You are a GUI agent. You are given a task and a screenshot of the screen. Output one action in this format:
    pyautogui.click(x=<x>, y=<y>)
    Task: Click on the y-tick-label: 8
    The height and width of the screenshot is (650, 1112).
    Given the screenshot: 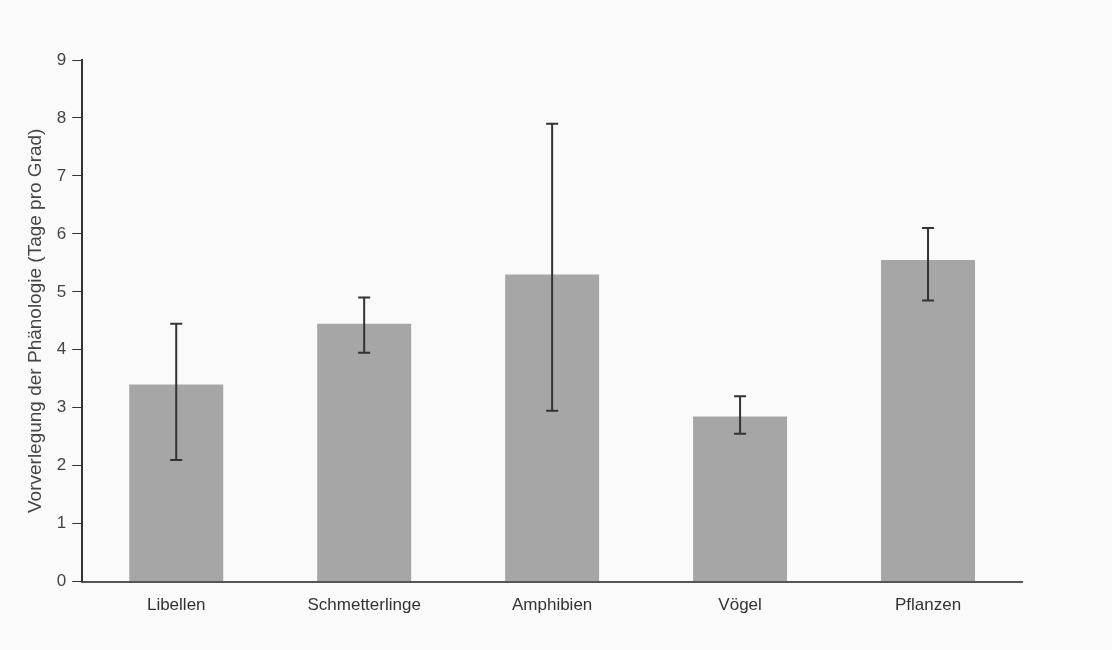 What is the action you would take?
    pyautogui.click(x=61, y=117)
    